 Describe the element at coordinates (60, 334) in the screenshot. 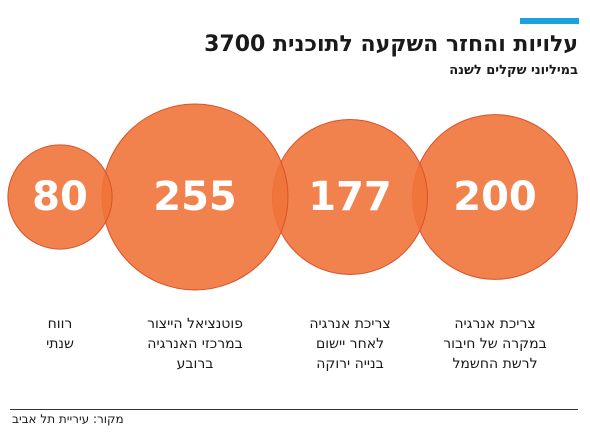

I see `category-label-4: רווח שנתי` at that location.